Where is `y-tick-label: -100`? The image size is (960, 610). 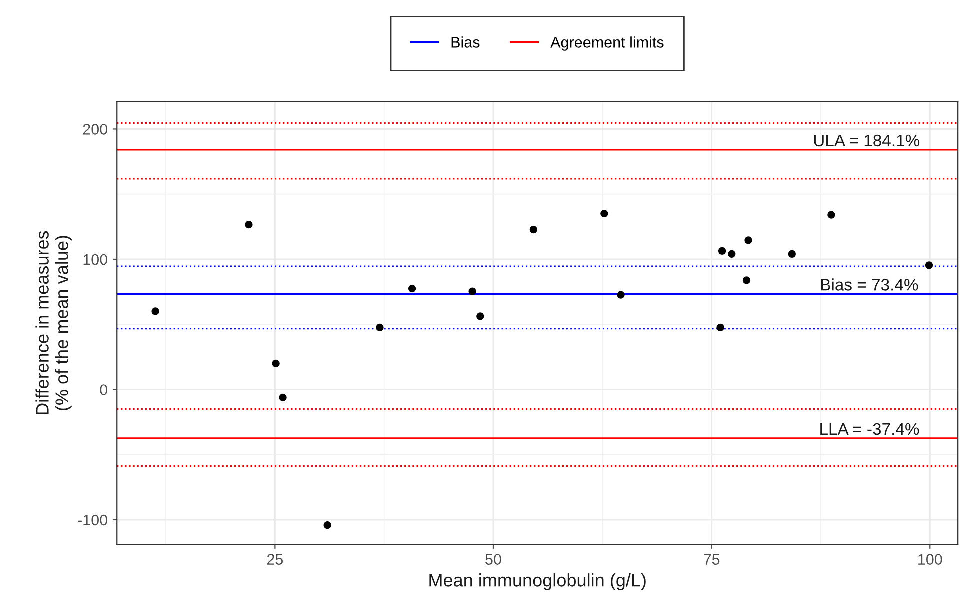
y-tick-label: -100 is located at coordinates (93, 520).